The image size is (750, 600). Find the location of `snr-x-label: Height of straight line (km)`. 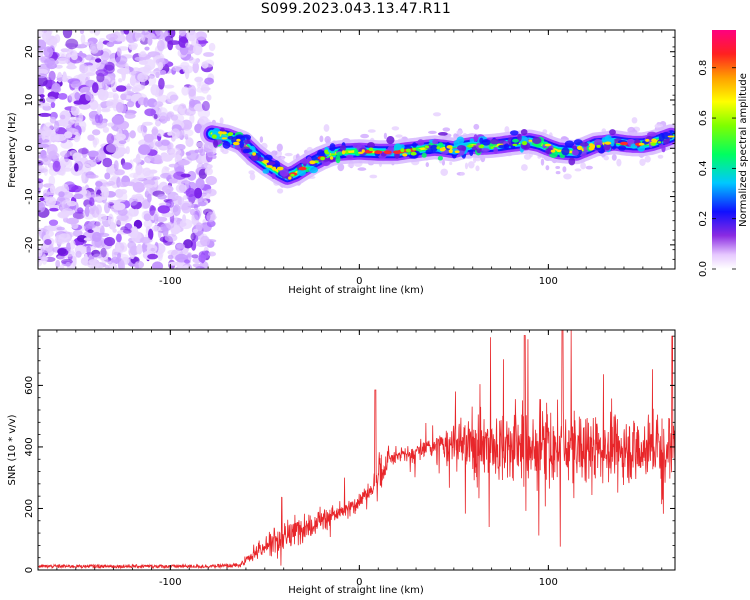

snr-x-label: Height of straight line (km) is located at coordinates (356, 590).